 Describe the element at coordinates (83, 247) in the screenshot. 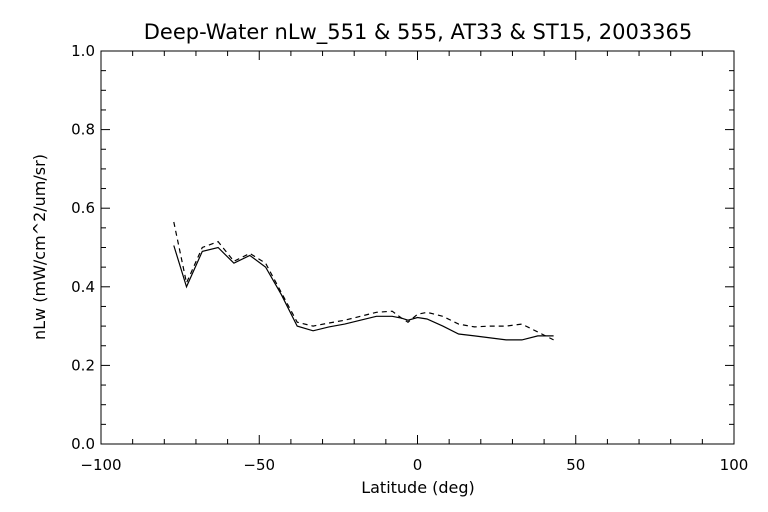

I see `y-tick-labels: 0.0 0.2 0.4 0.6 0.8 1.0` at that location.